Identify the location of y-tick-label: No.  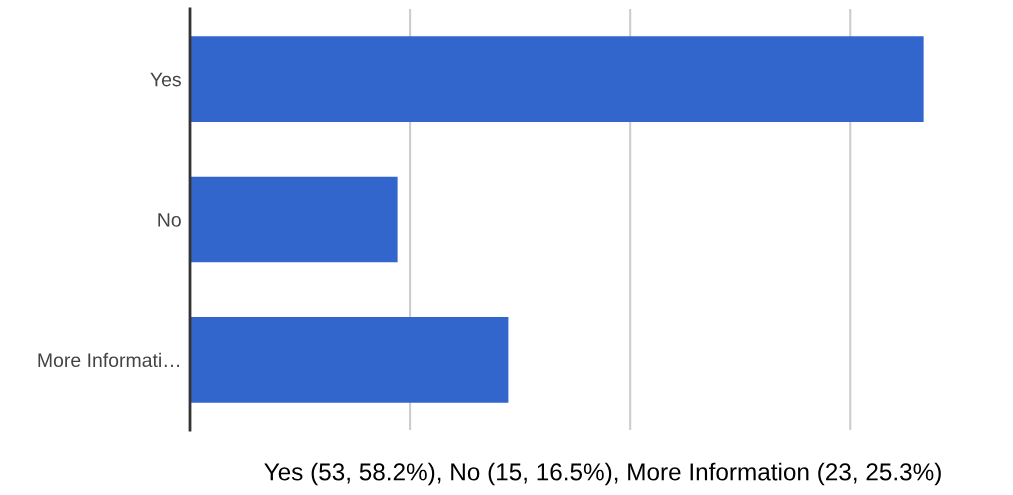
(169, 220).